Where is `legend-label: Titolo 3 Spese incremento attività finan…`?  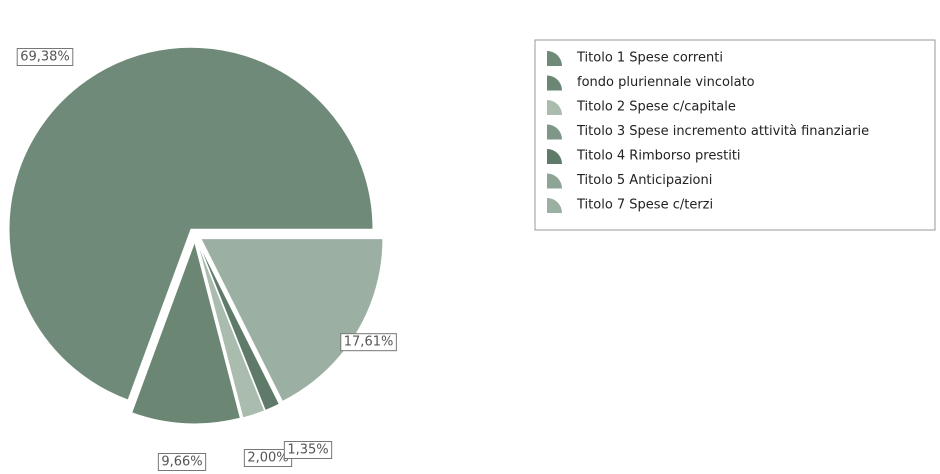 legend-label: Titolo 3 Spese incremento attività finan… is located at coordinates (722, 131).